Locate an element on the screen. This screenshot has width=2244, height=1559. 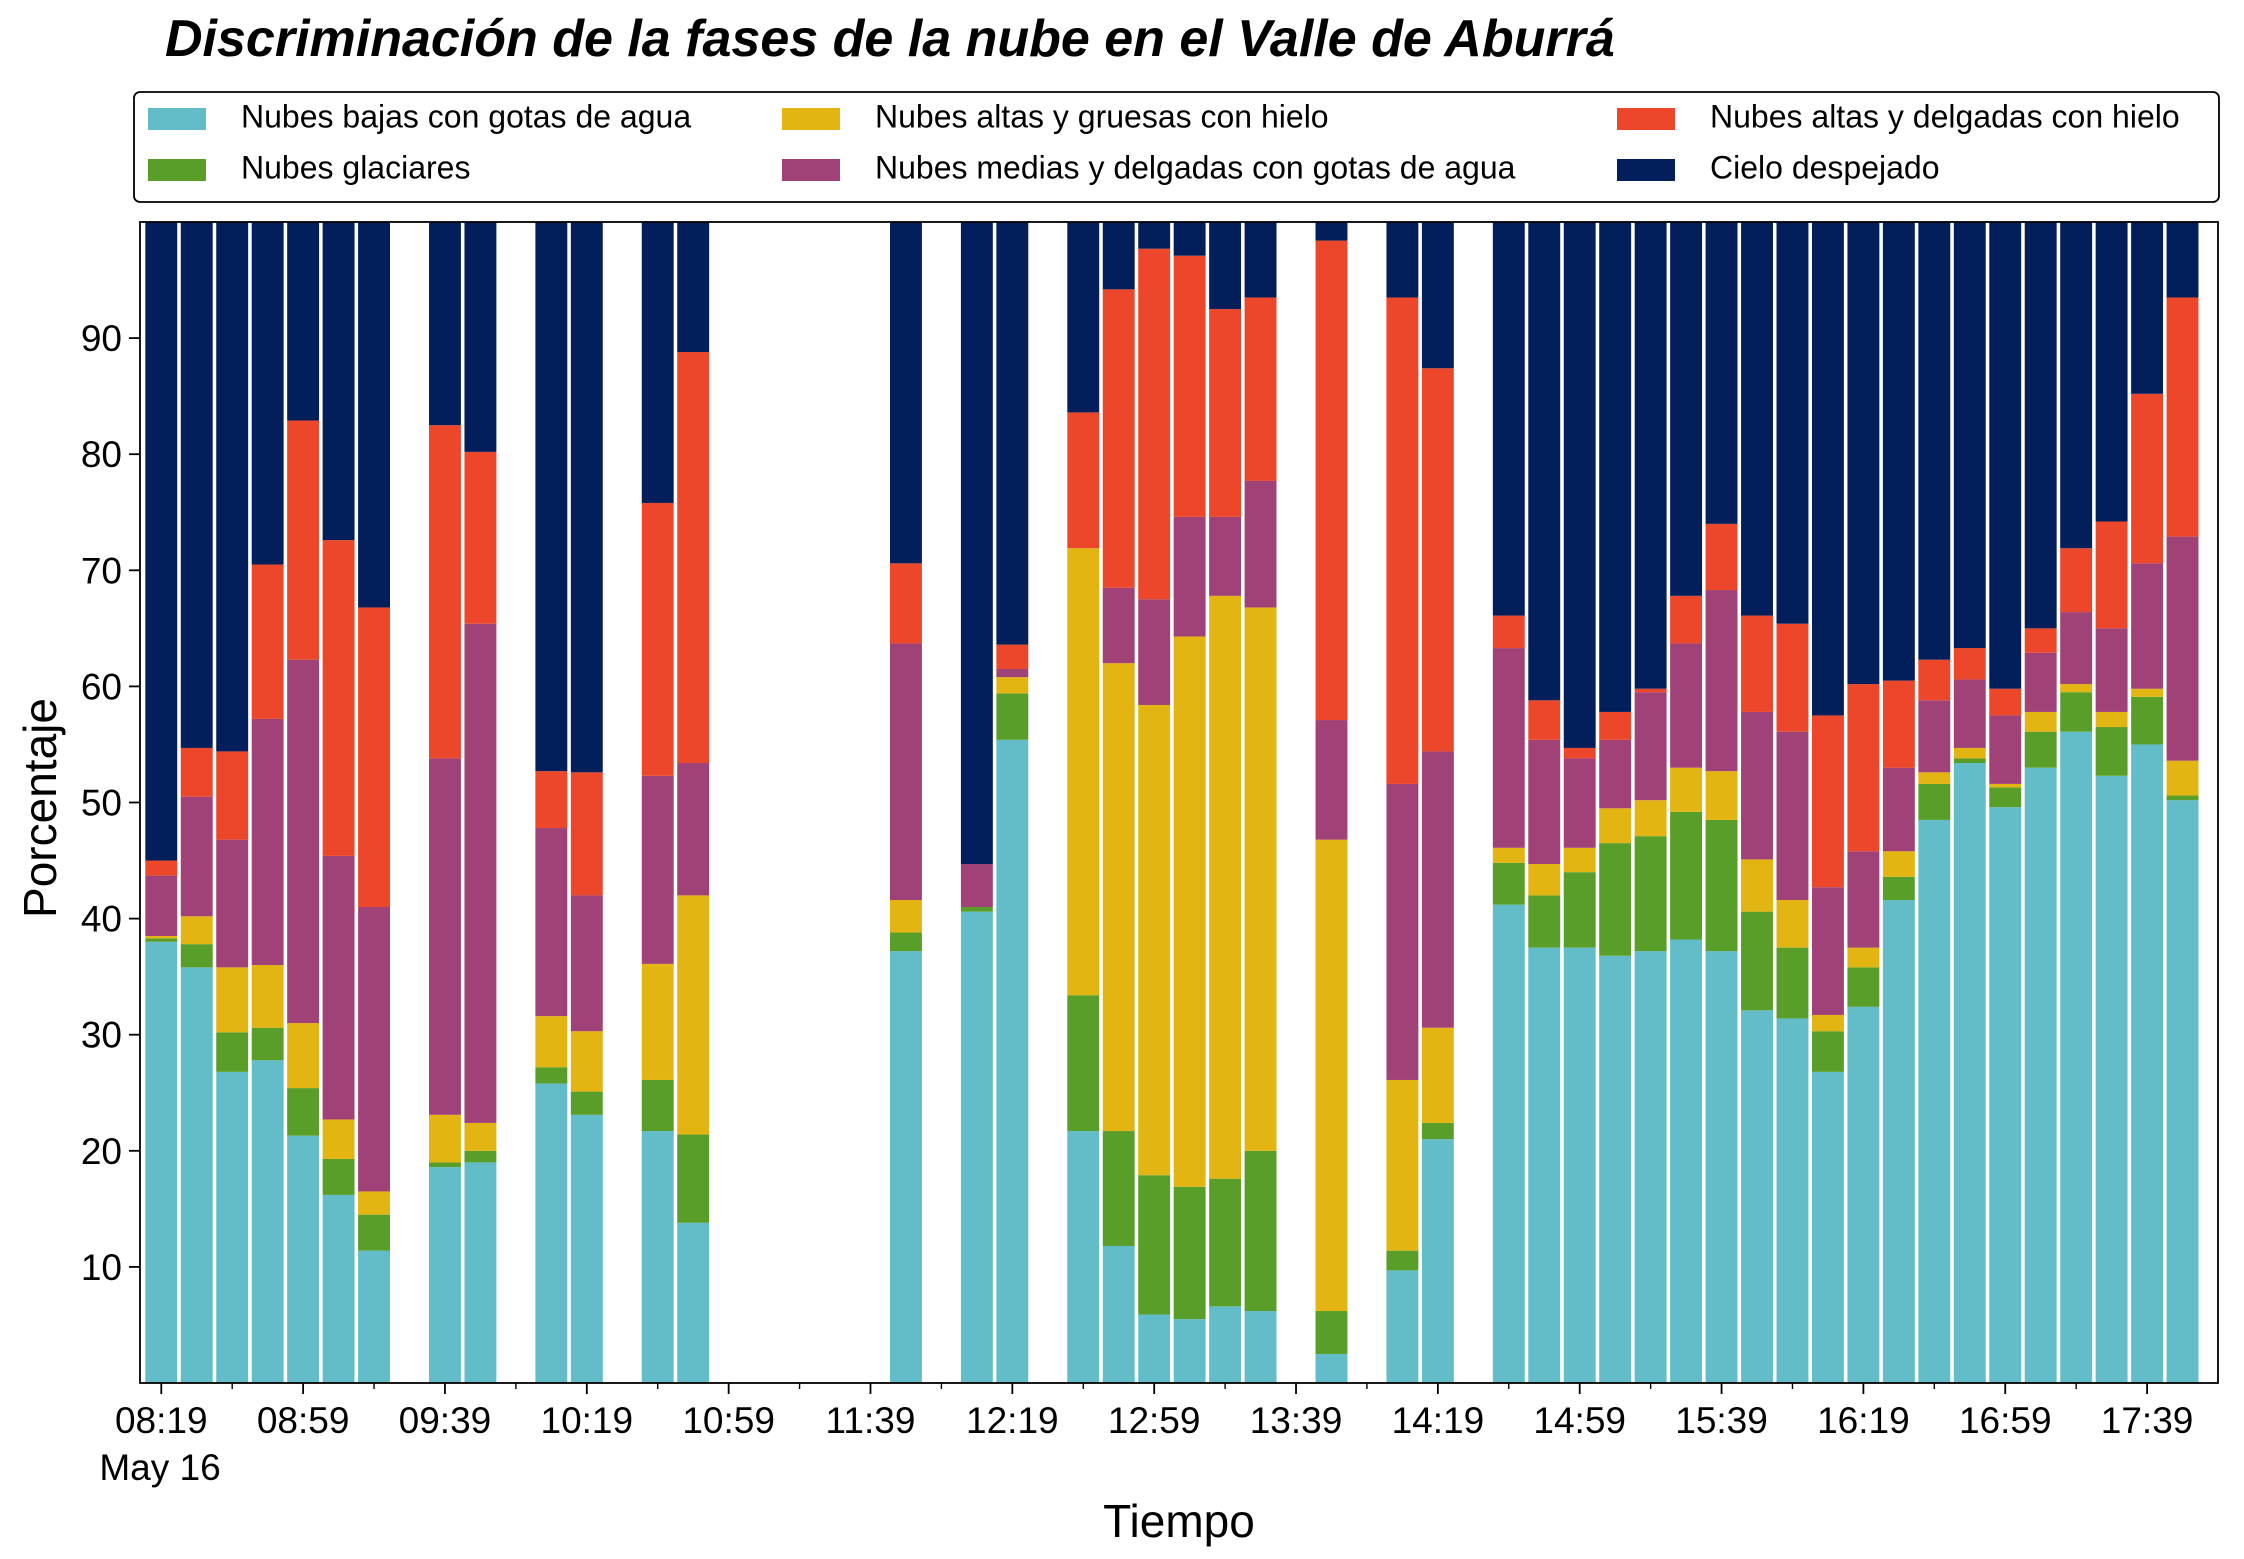
legend-swatch is located at coordinates (177, 170).